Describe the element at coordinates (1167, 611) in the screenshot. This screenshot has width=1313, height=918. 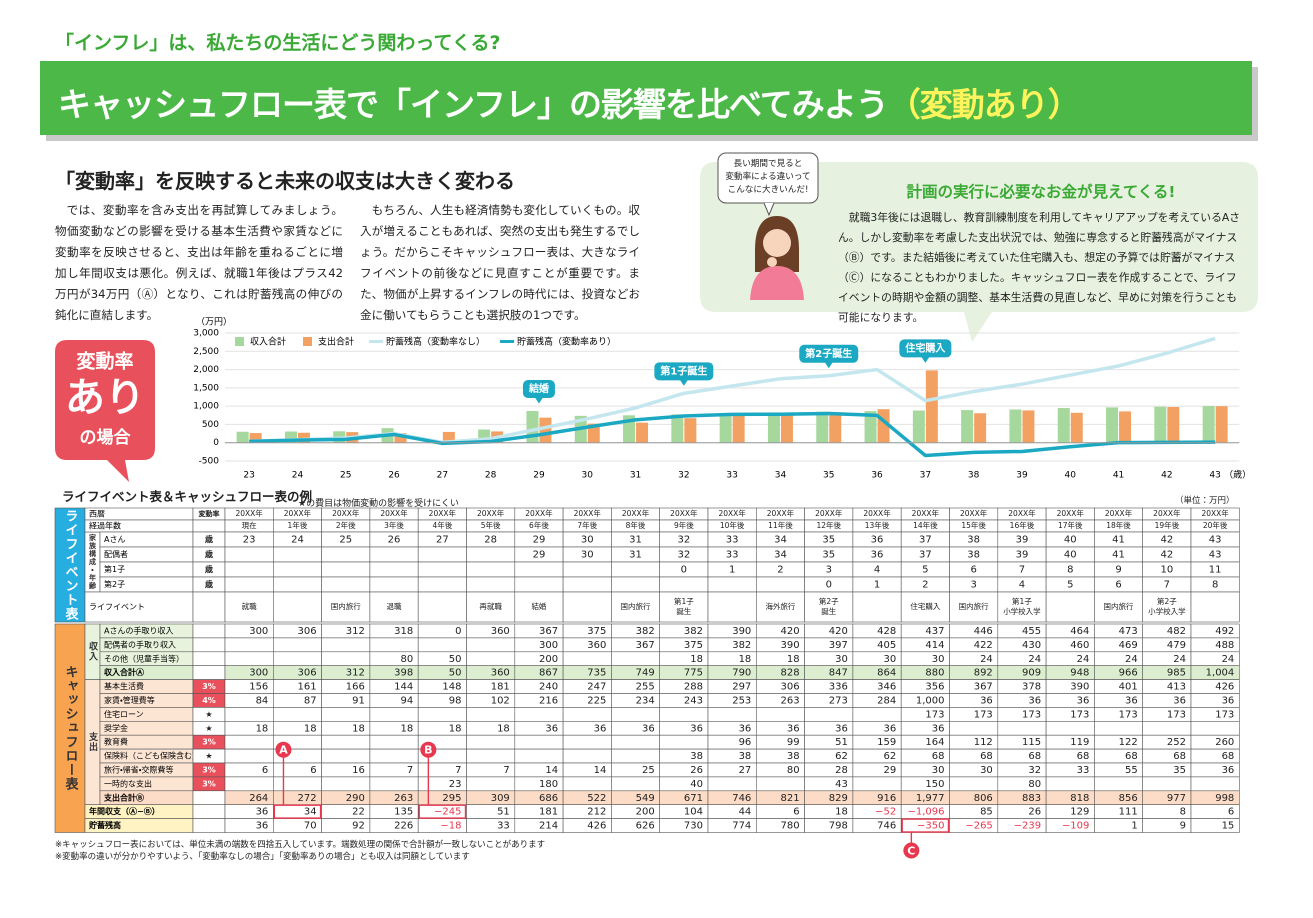
I see `text-line: 小学校入学` at that location.